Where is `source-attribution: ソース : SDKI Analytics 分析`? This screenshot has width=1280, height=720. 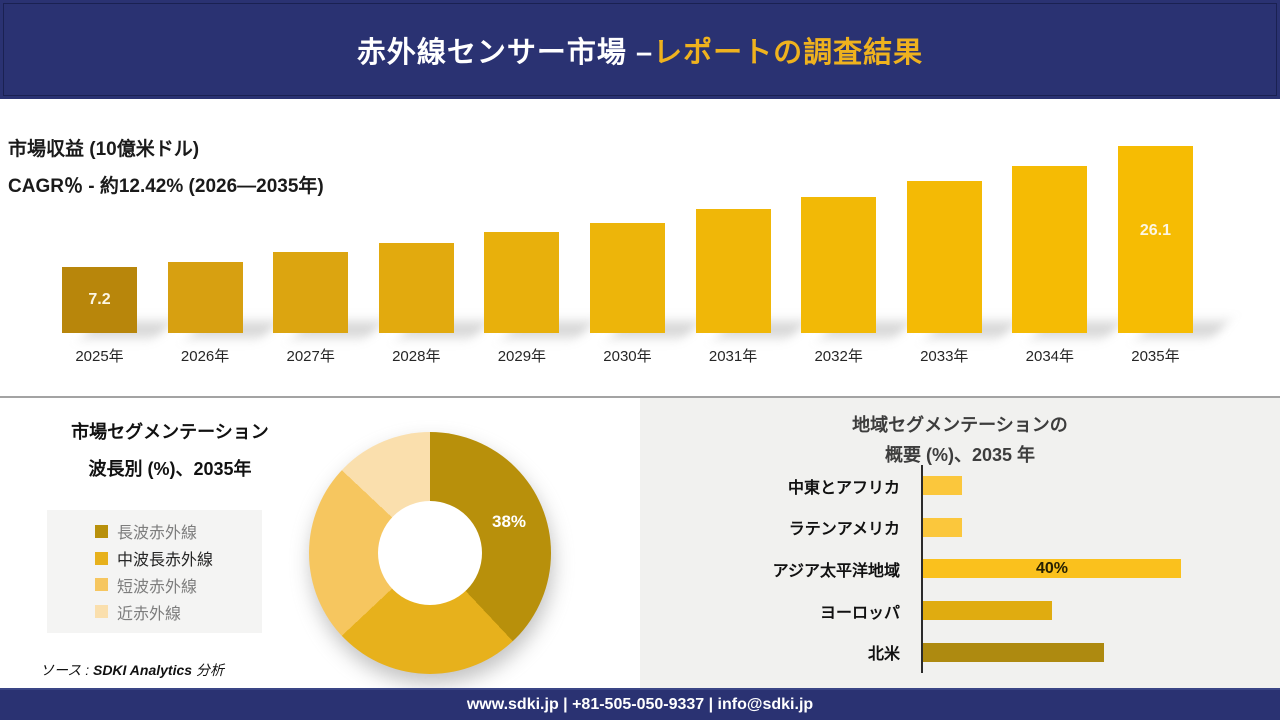
source-attribution: ソース : SDKI Analytics 分析 is located at coordinates (132, 670).